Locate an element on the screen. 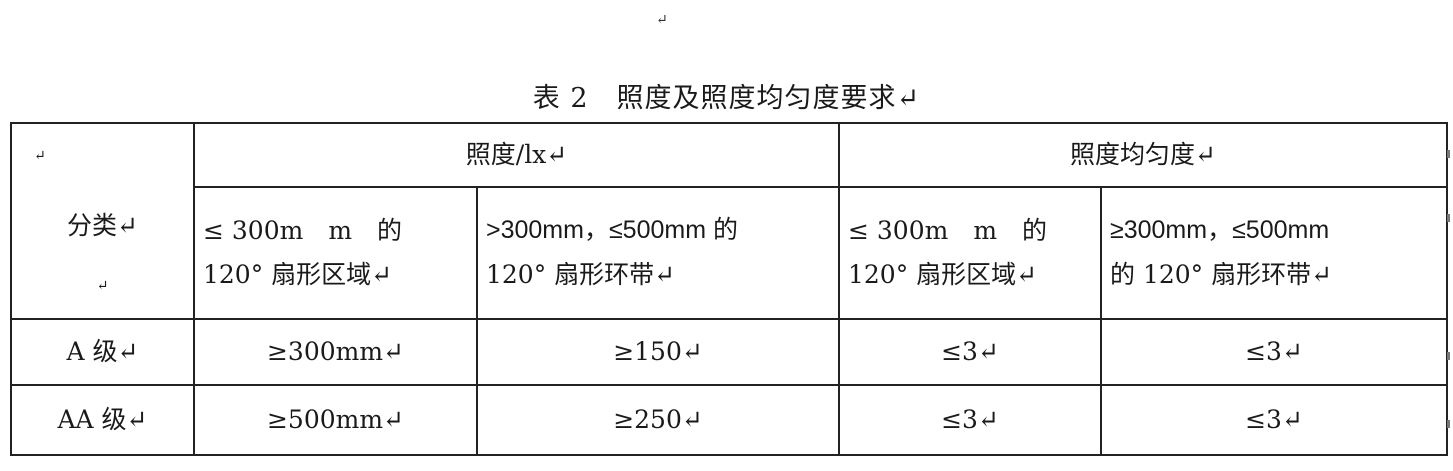  subheader-cell: >300mm，≤500mm 的 120° 扇形环带↵ is located at coordinates (658, 253).